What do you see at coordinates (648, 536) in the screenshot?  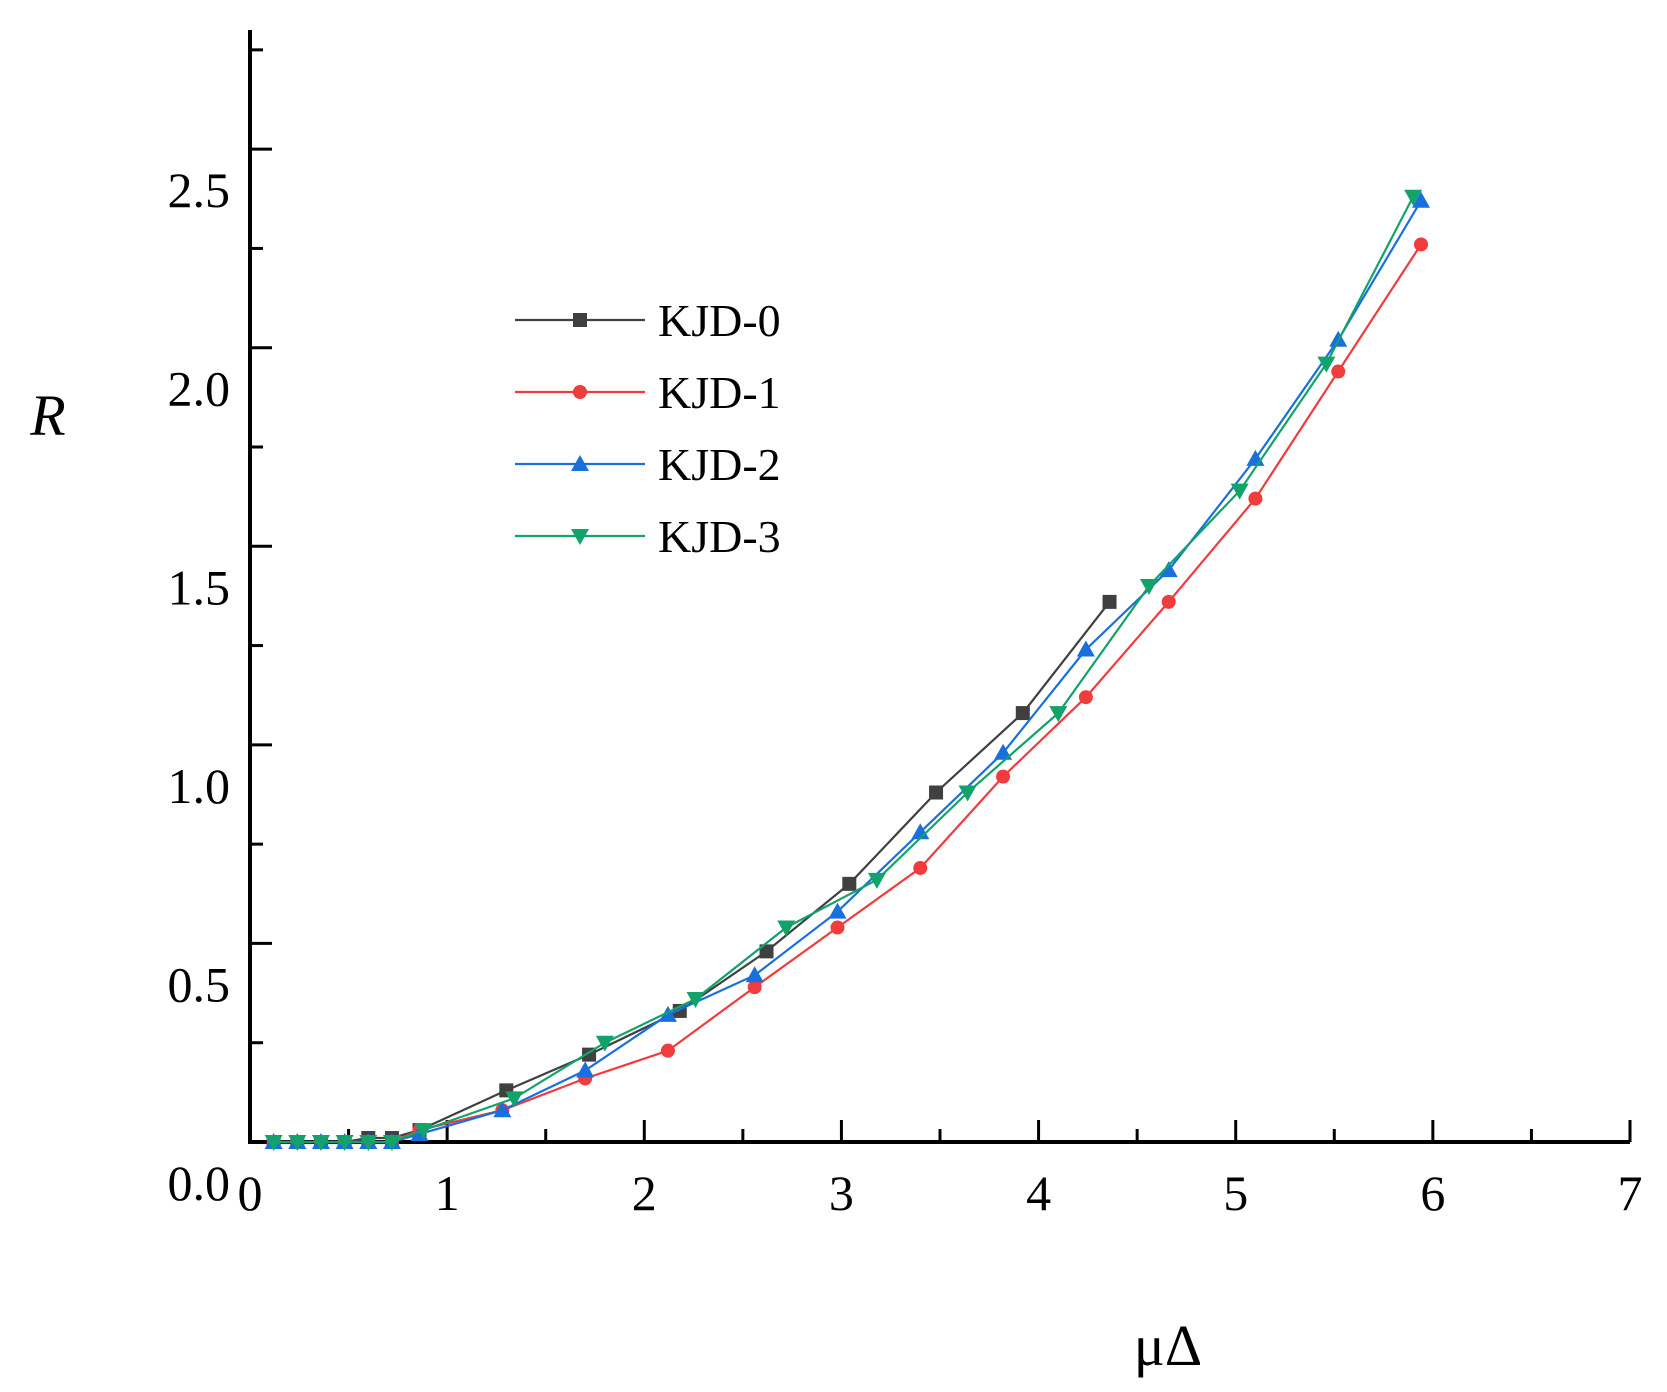 I see `legend-item-kjd-3: KJD-3` at bounding box center [648, 536].